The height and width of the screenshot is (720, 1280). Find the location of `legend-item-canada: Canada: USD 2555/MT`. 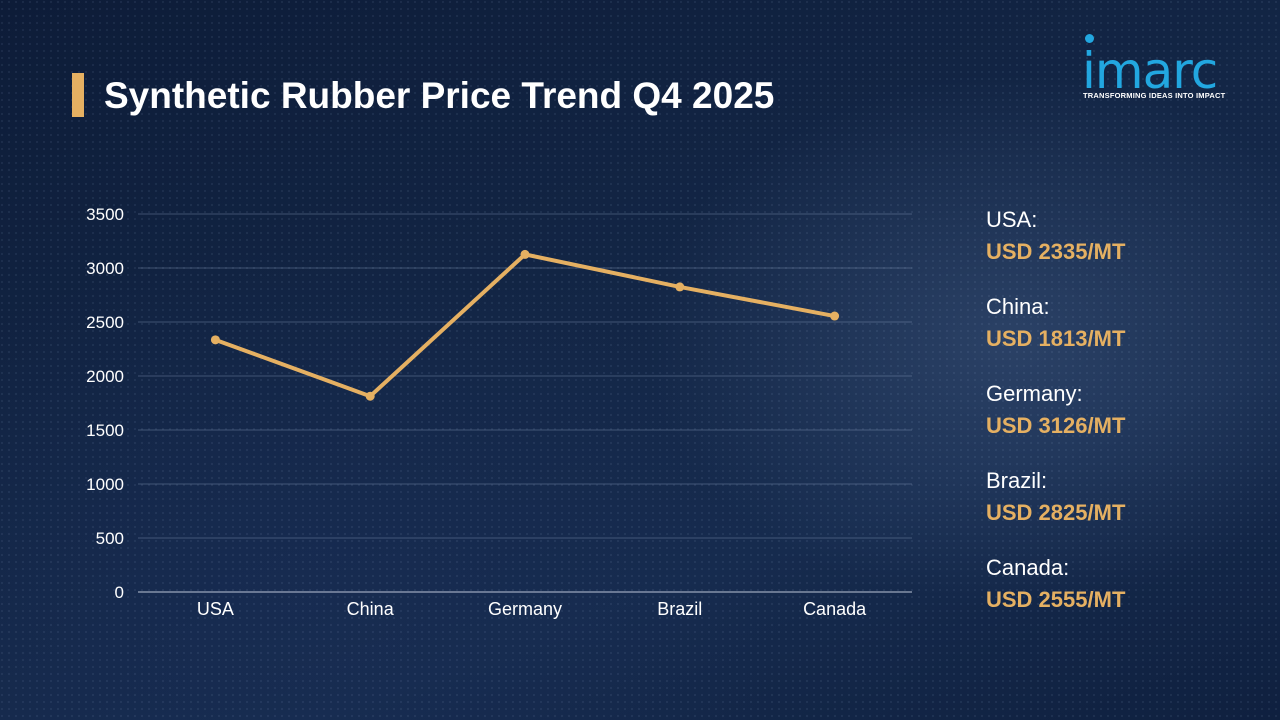

legend-item-canada: Canada: USD 2555/MT is located at coordinates (1126, 596).